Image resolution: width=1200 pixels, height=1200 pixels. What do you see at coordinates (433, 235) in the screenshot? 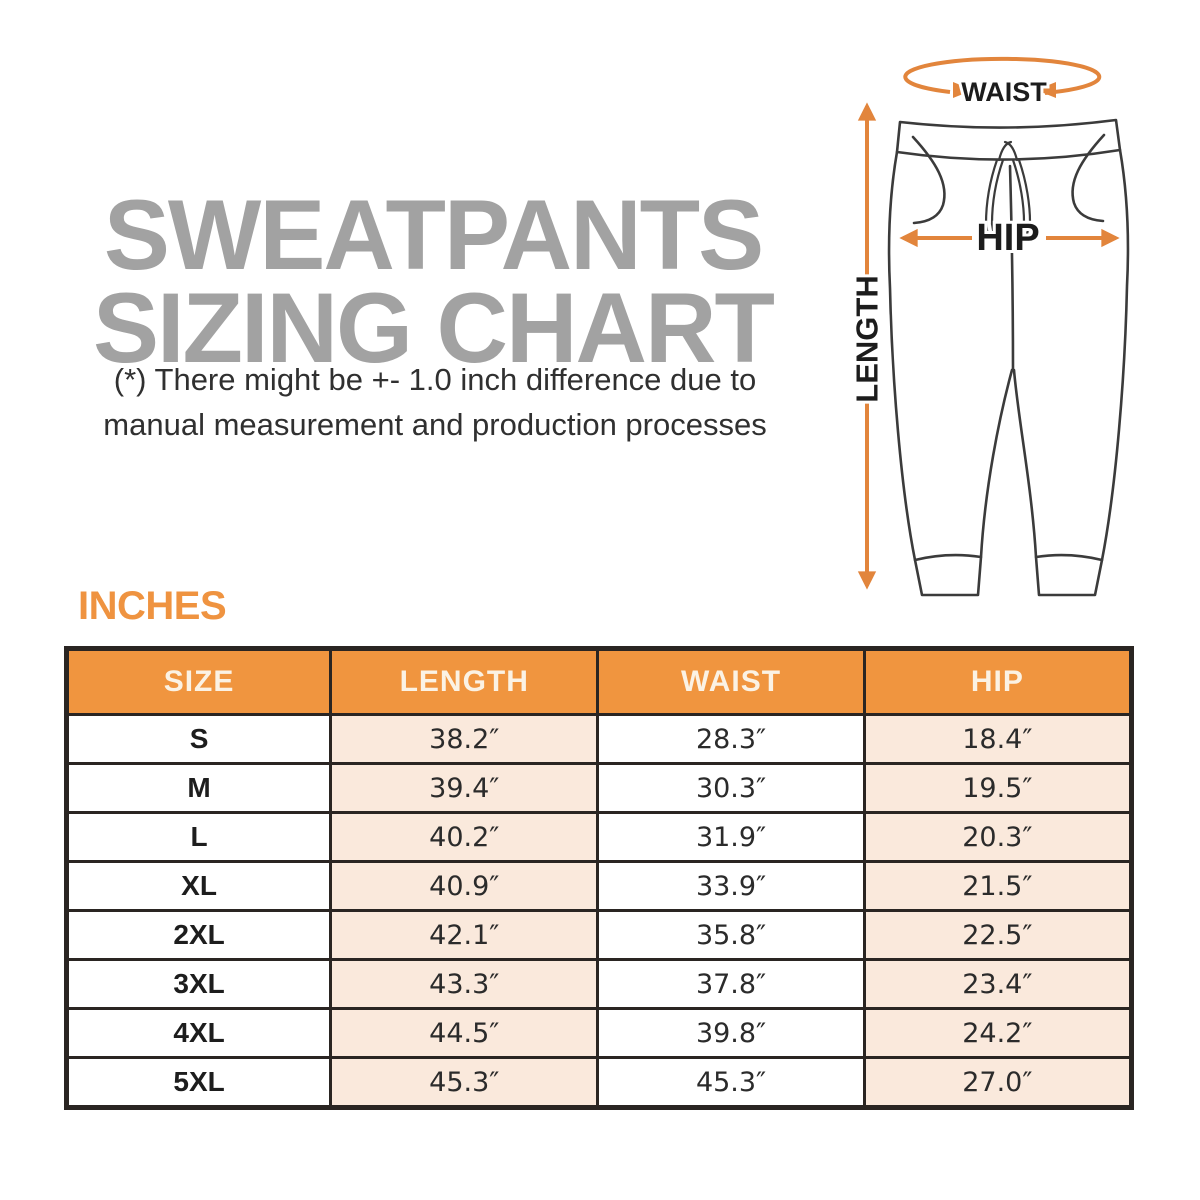
I see `page-title-line1: SWEATPANTS` at bounding box center [433, 235].